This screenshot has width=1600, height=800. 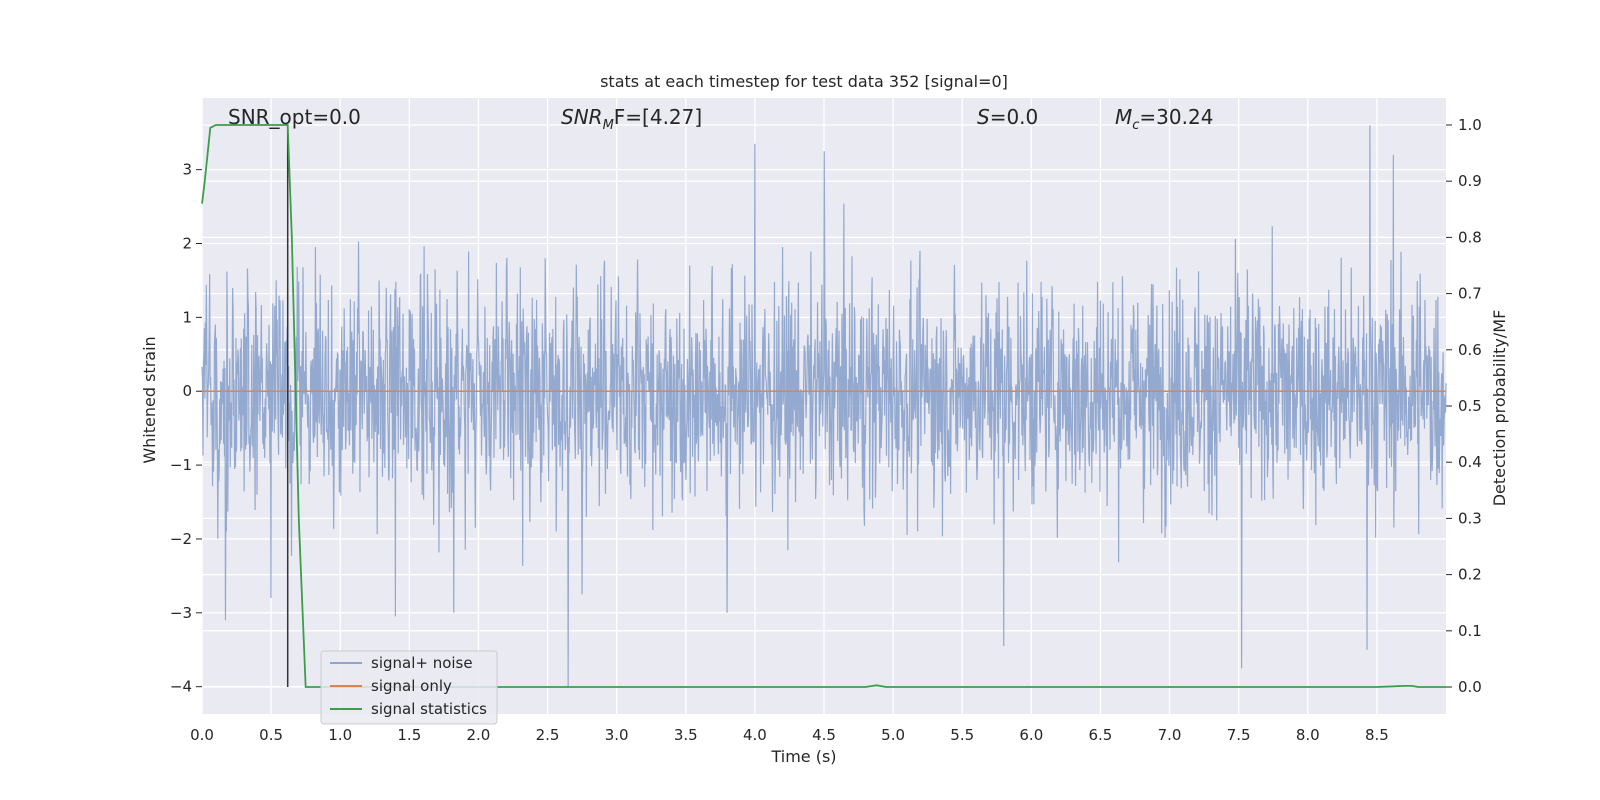 What do you see at coordinates (1499, 408) in the screenshot?
I see `y2-axis-label: Detection probability/MF` at bounding box center [1499, 408].